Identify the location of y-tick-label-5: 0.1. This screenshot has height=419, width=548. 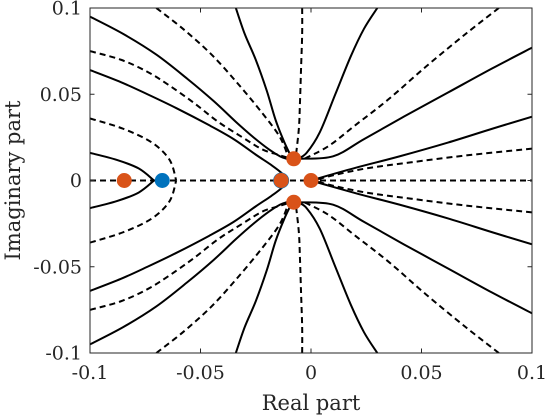
(67, 10).